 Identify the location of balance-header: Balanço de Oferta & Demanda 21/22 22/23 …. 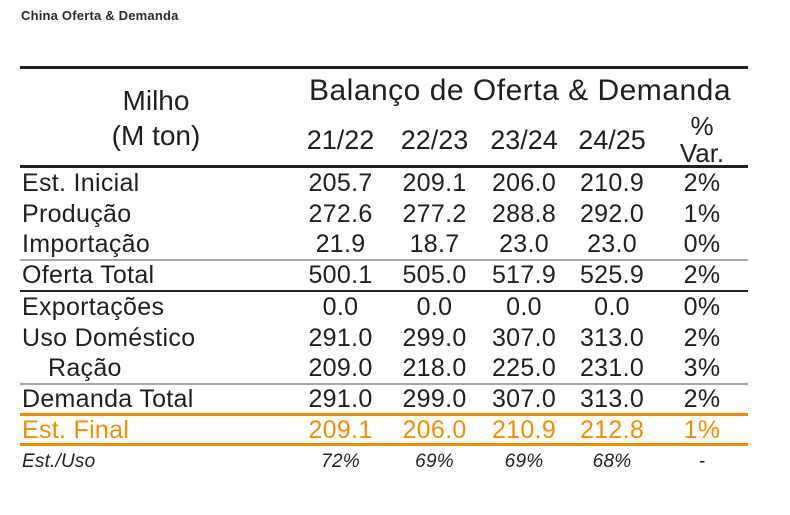
(520, 118).